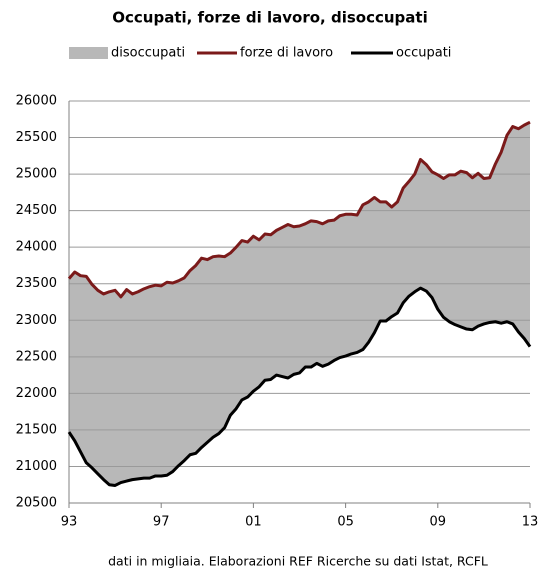 This screenshot has height=571, width=541. Describe the element at coordinates (88, 53) in the screenshot. I see `legend-swatch` at that location.